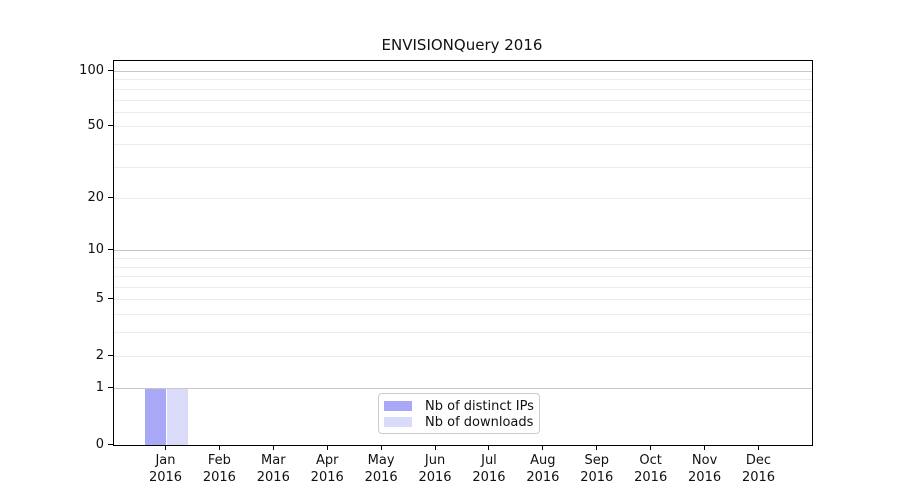  I want to click on legend-swatch-downloads, so click(398, 422).